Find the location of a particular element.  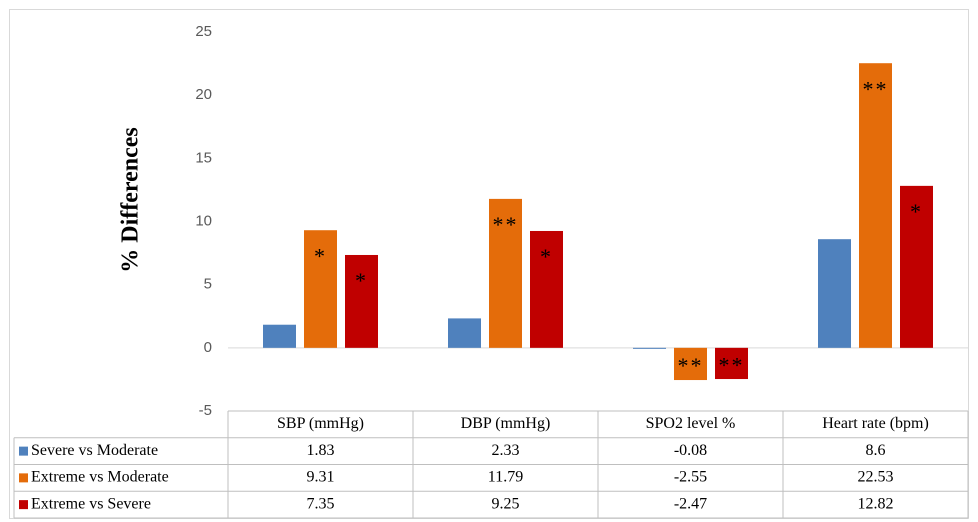

table-value: -2.55 is located at coordinates (690, 477).